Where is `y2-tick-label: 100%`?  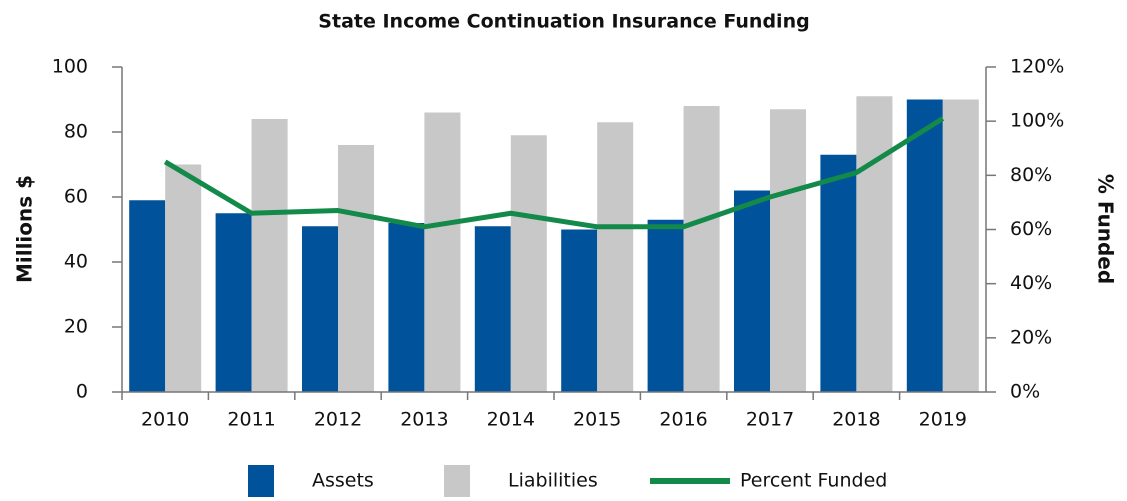 y2-tick-label: 100% is located at coordinates (1037, 121).